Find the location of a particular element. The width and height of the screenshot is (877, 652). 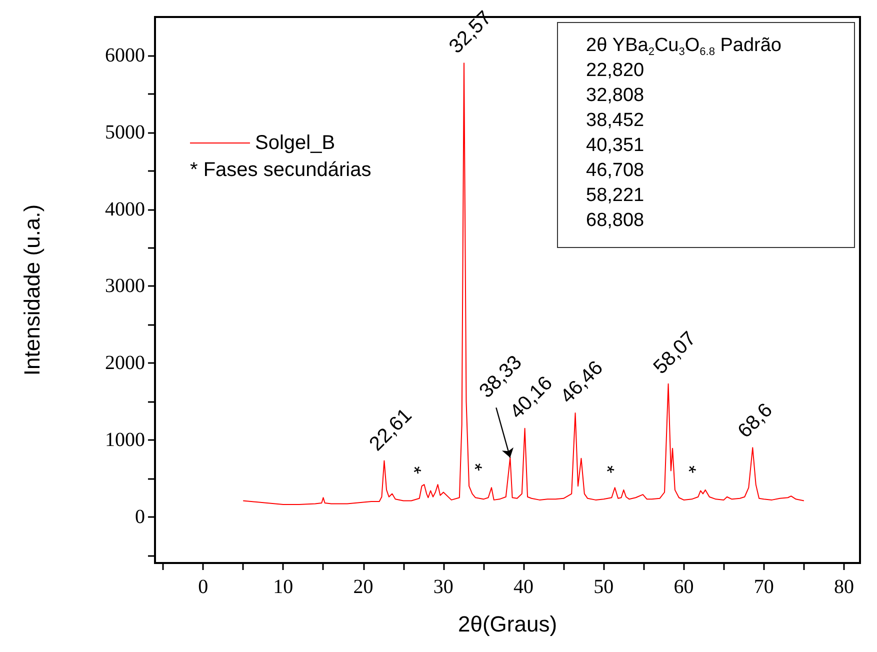

y-tick-label: 4000 is located at coordinates (125, 209).